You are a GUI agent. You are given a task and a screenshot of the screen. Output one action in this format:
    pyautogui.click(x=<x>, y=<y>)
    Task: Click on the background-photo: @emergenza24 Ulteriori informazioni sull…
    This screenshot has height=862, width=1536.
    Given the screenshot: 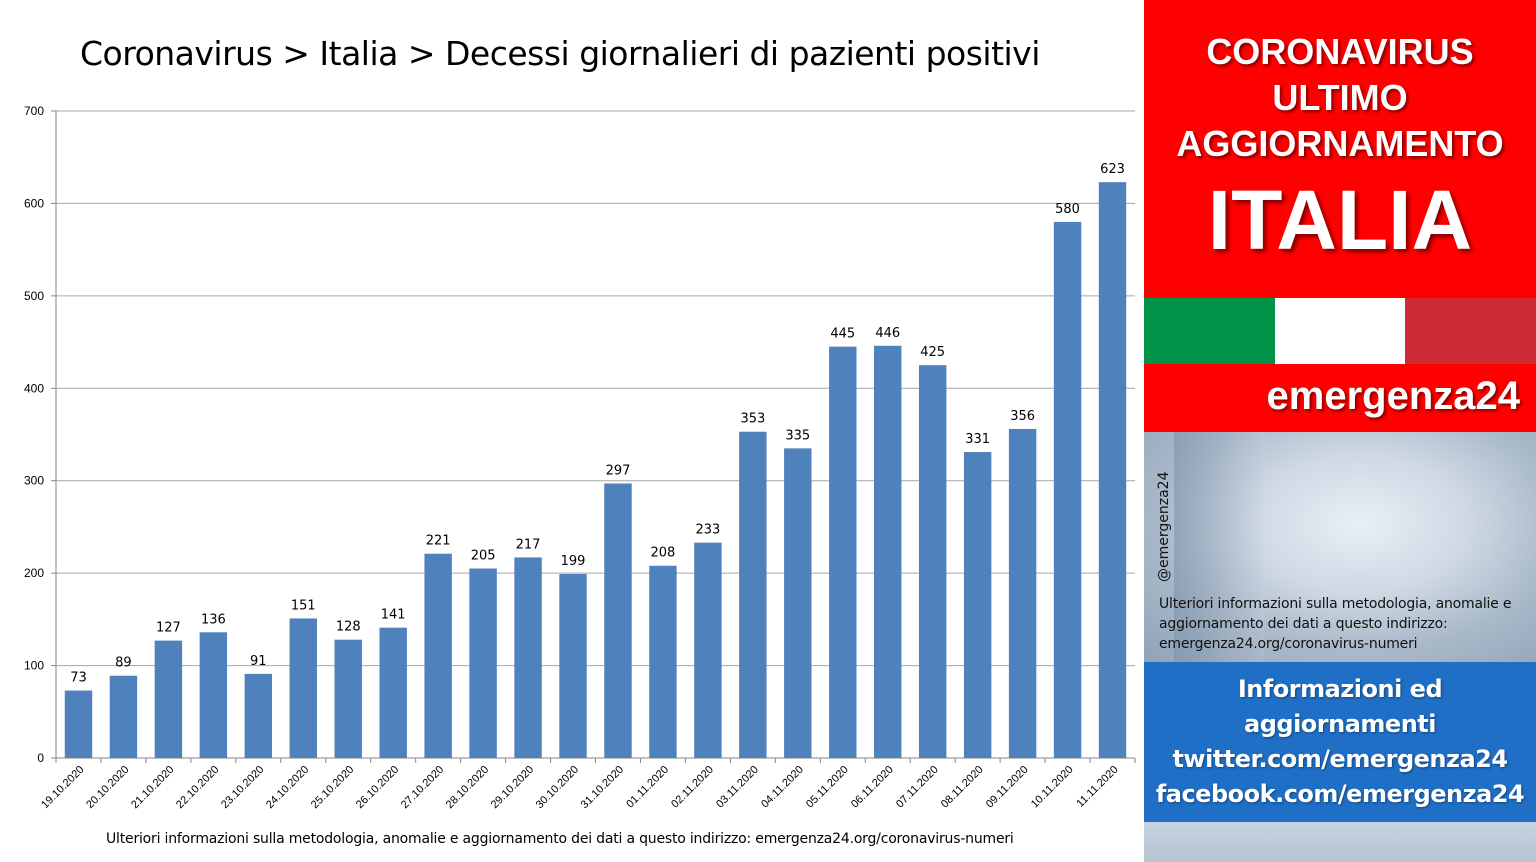 What is the action you would take?
    pyautogui.click(x=1340, y=547)
    